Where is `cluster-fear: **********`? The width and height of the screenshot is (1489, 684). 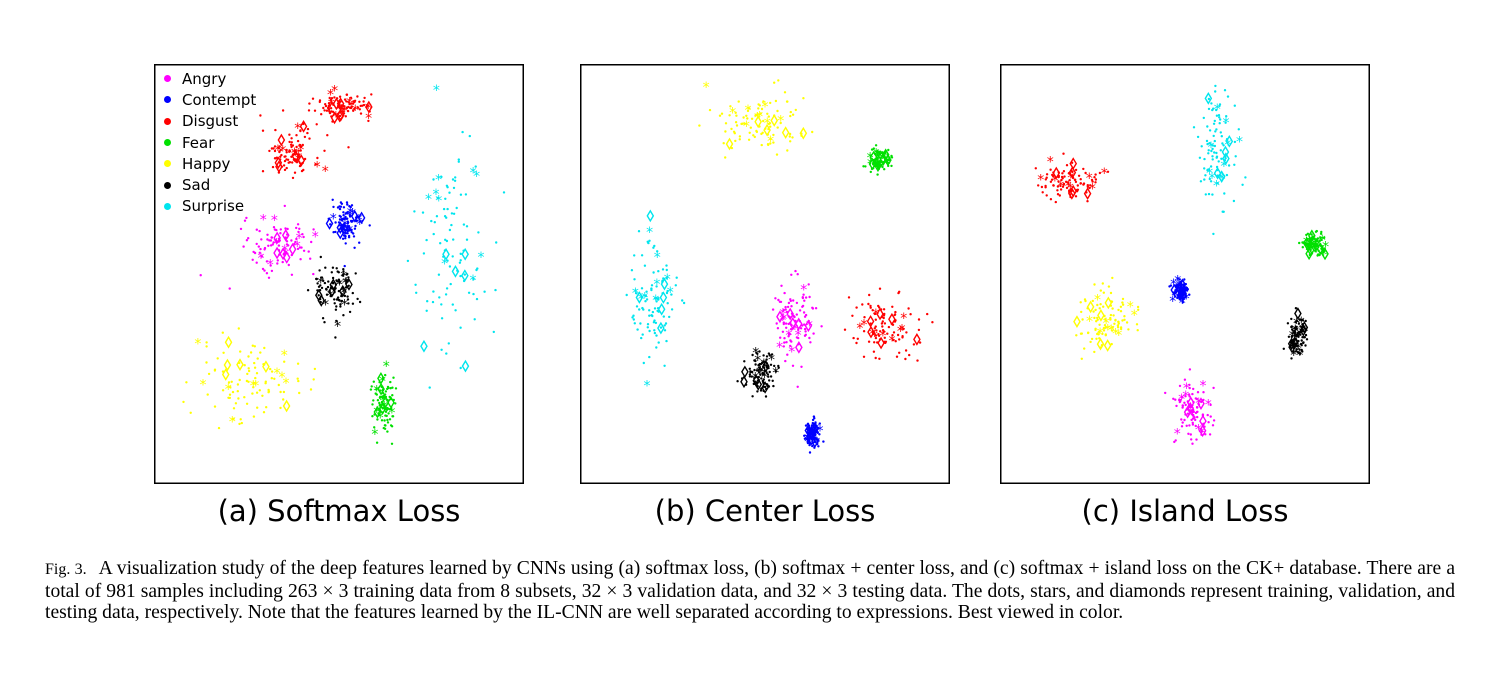 cluster-fear: ********** is located at coordinates (1313, 246).